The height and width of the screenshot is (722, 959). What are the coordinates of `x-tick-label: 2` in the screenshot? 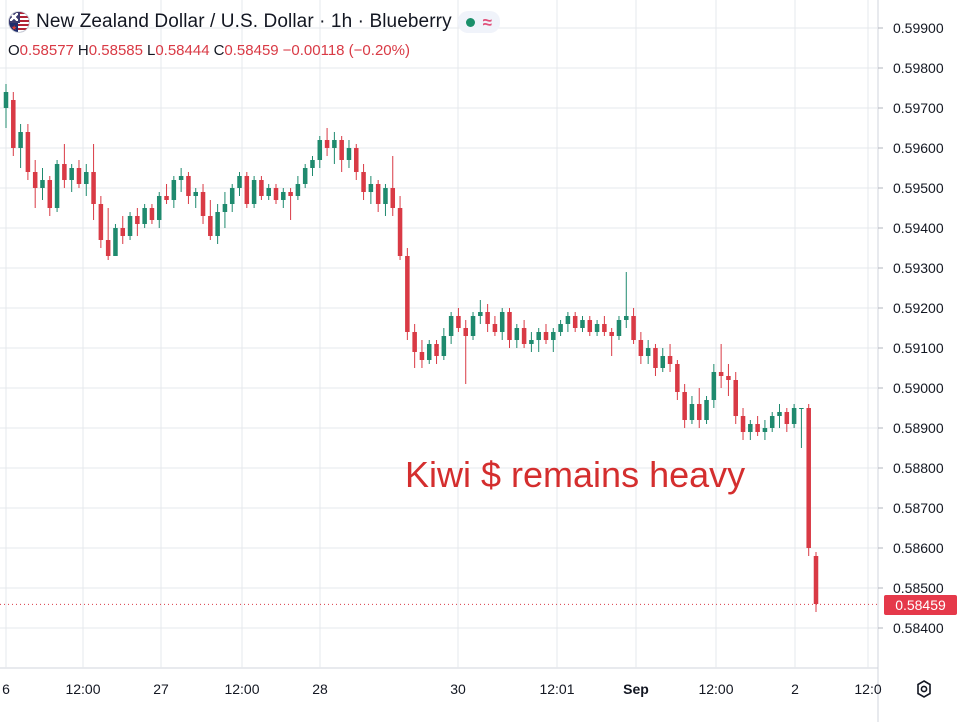 It's located at (795, 689).